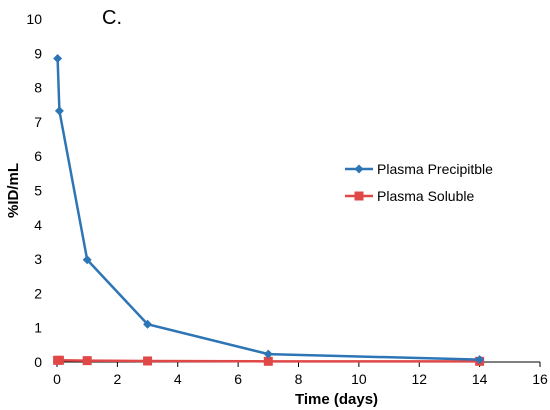  Describe the element at coordinates (38, 122) in the screenshot. I see `y-tick-label: 7` at that location.